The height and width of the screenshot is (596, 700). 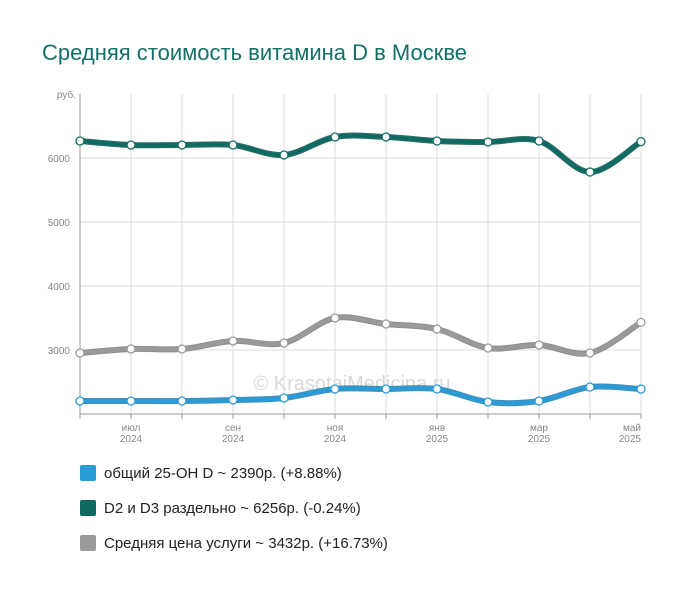 What do you see at coordinates (254, 52) in the screenshot?
I see `chart-title: Средняя стоимость витамина D в Москве` at bounding box center [254, 52].